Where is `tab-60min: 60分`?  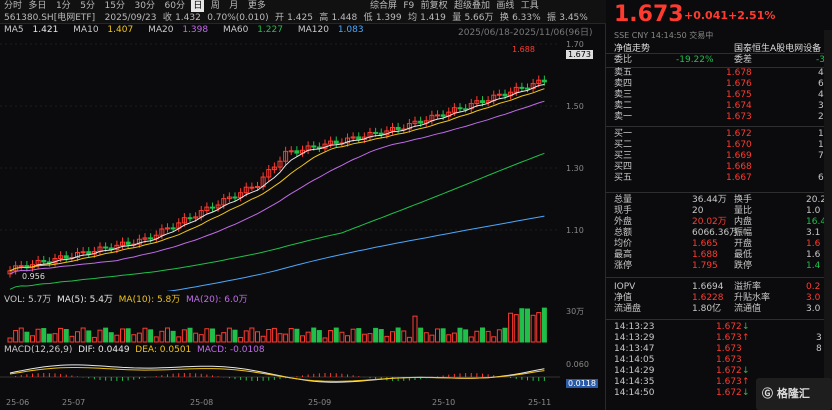
tab-60min: 60分 is located at coordinates (174, 6).